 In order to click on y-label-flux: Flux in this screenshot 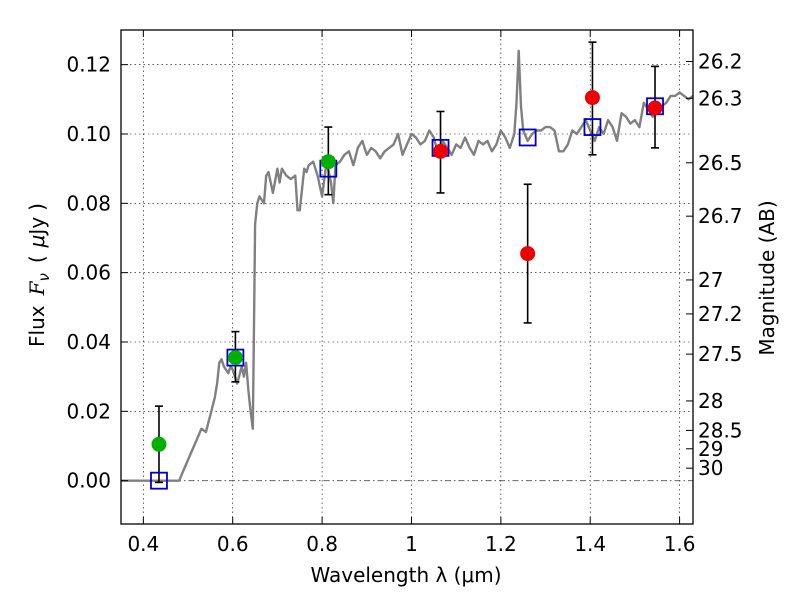, I will do `click(37, 326)`.